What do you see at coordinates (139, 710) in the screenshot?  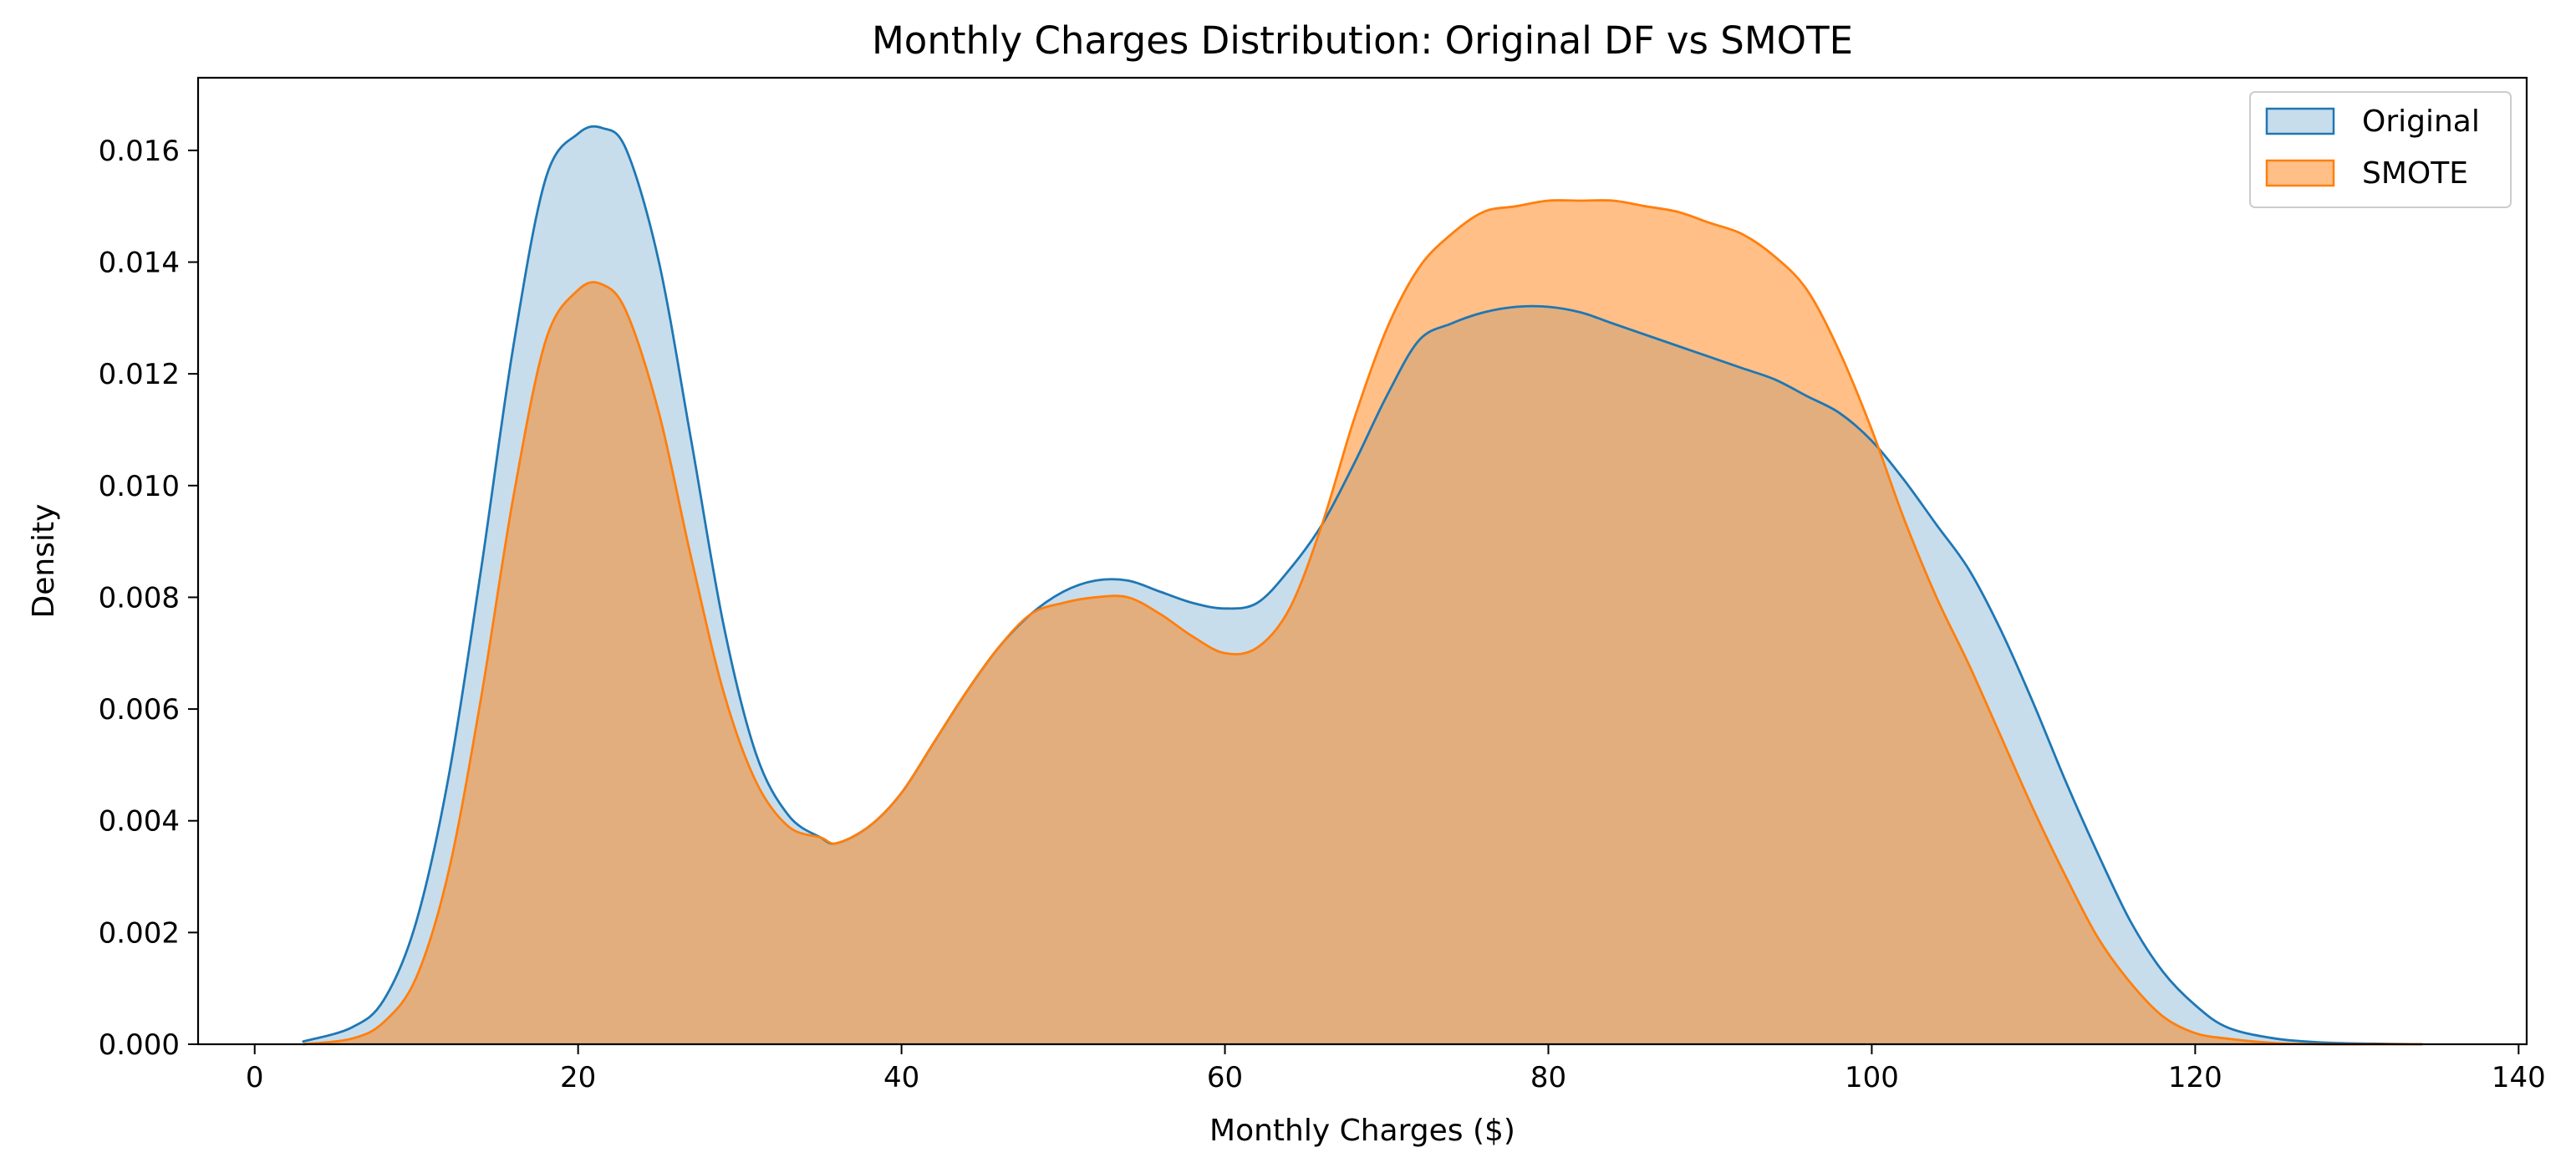 I see `y-tick-label: 0.006` at bounding box center [139, 710].